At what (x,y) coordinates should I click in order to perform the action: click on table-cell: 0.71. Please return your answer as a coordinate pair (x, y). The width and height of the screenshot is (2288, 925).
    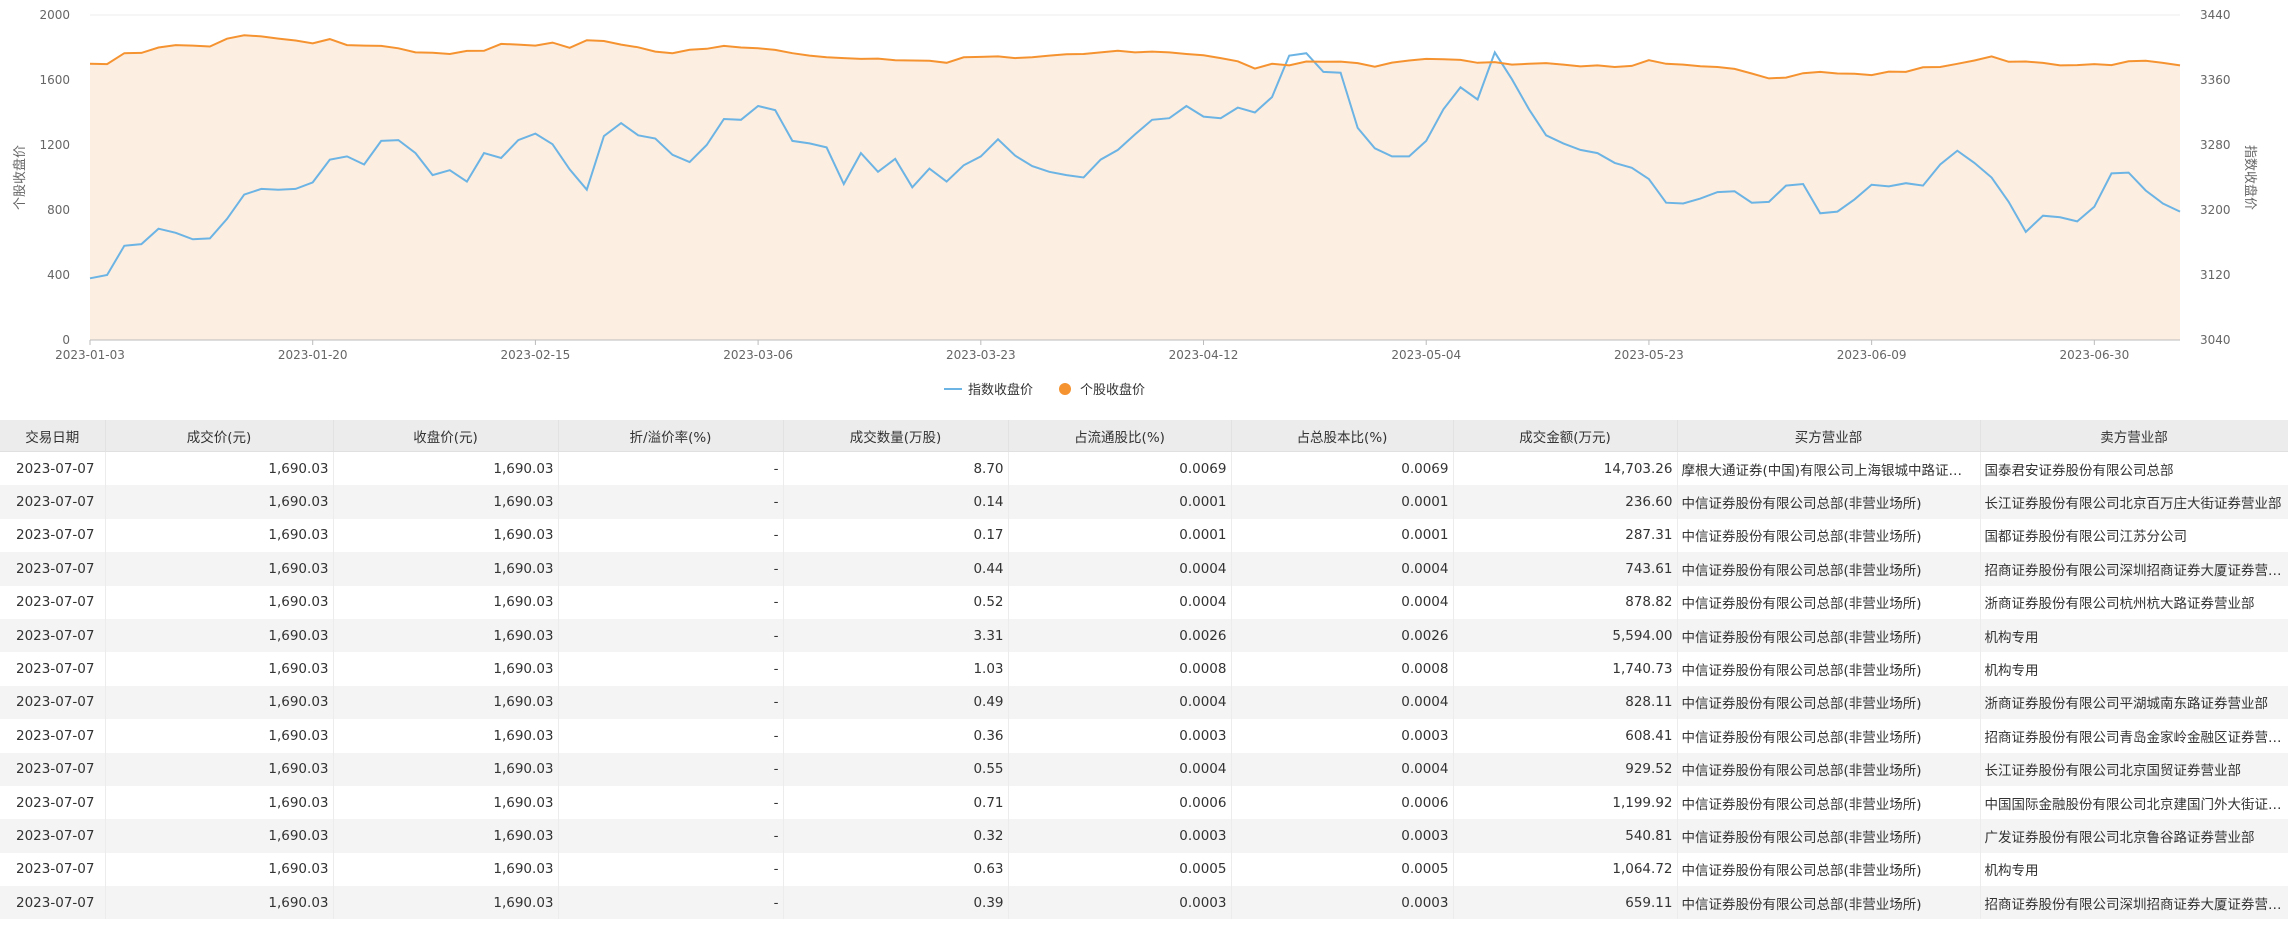
    Looking at the image, I should click on (896, 802).